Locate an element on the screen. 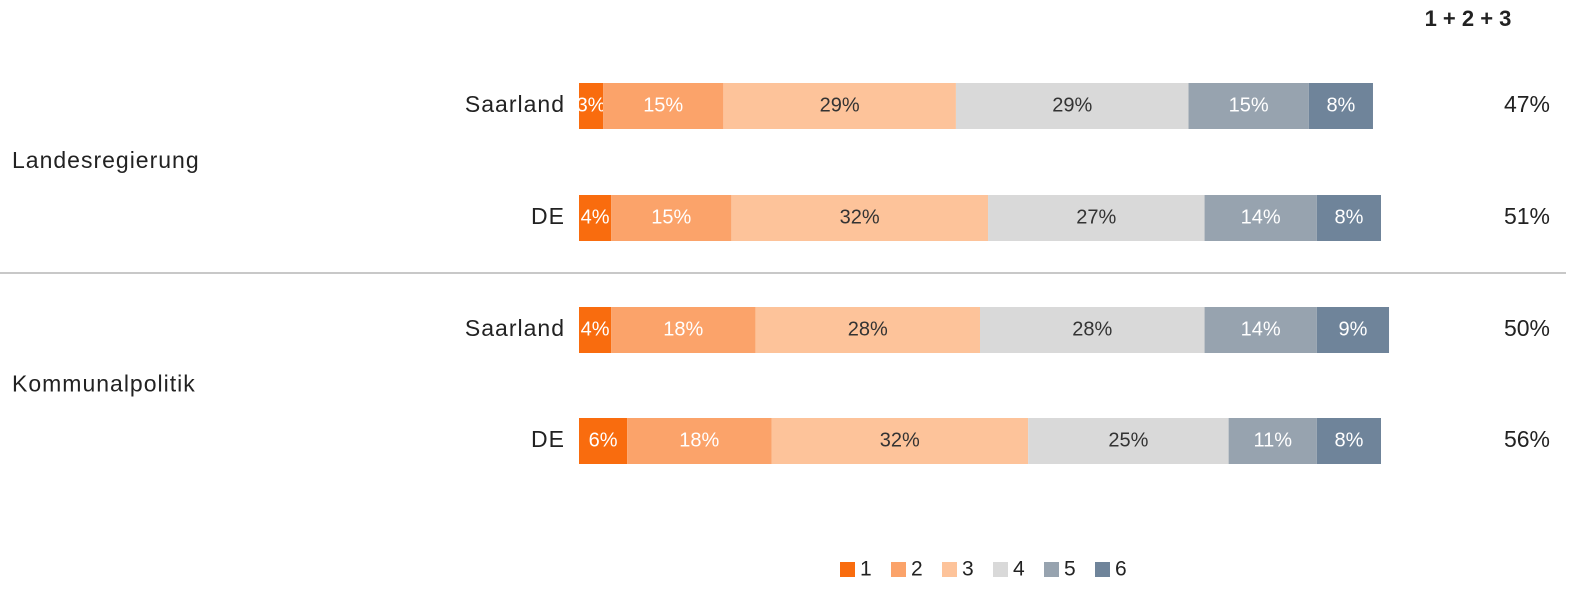 Image resolution: width=1593 pixels, height=590 pixels. total-label: 51% is located at coordinates (1527, 216).